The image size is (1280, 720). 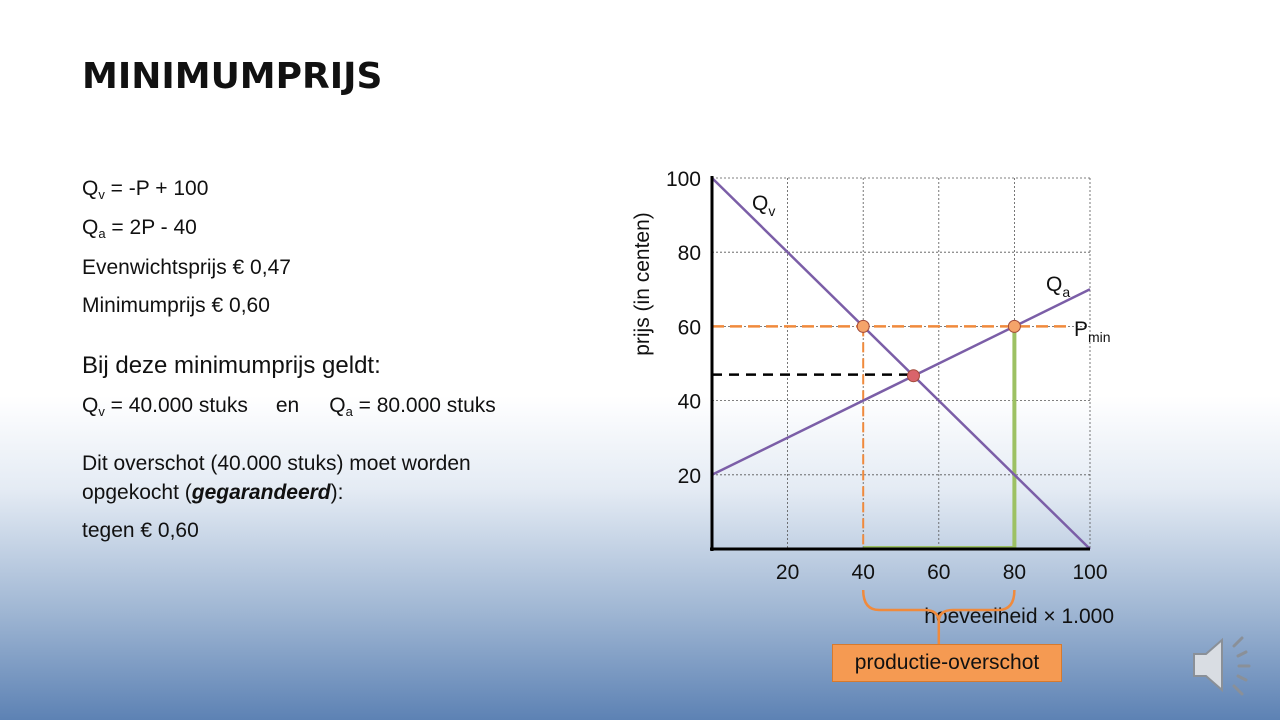 What do you see at coordinates (901, 382) in the screenshot?
I see `series-line-qa` at bounding box center [901, 382].